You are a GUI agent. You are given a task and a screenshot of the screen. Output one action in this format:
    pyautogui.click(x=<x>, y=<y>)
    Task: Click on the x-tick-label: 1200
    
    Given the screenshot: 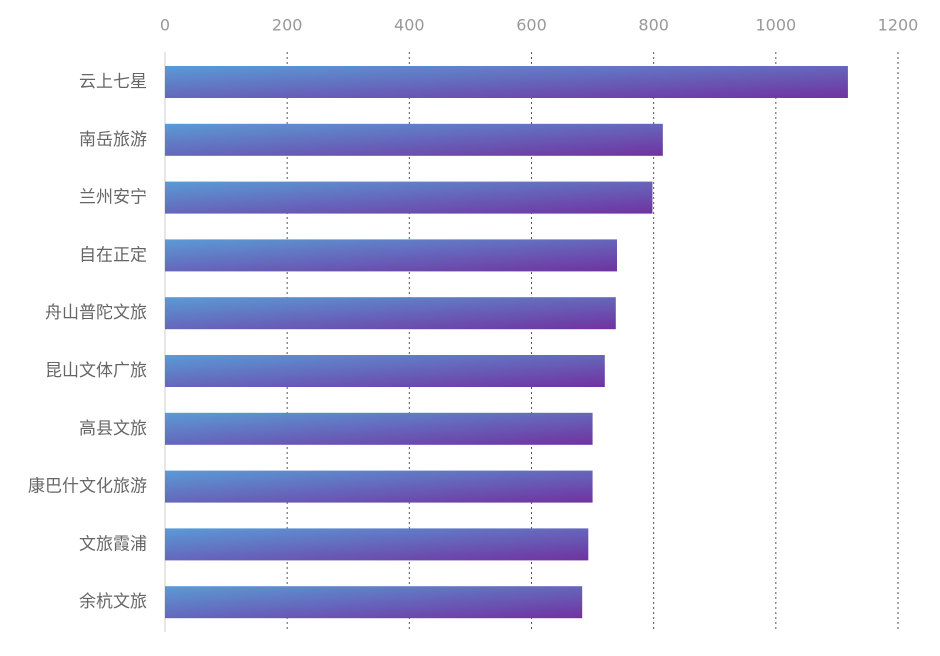 What is the action you would take?
    pyautogui.click(x=898, y=25)
    